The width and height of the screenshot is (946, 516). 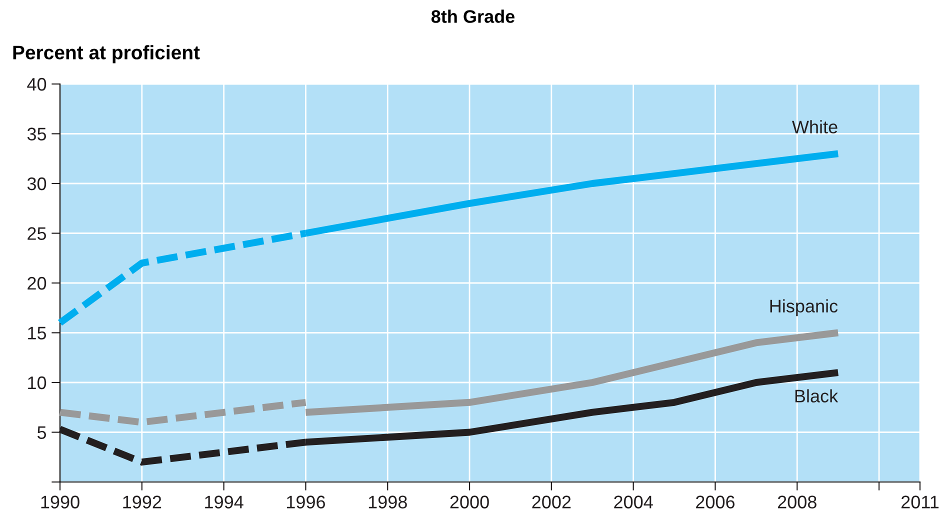 What do you see at coordinates (37, 383) in the screenshot?
I see `y-tick-label: 10` at bounding box center [37, 383].